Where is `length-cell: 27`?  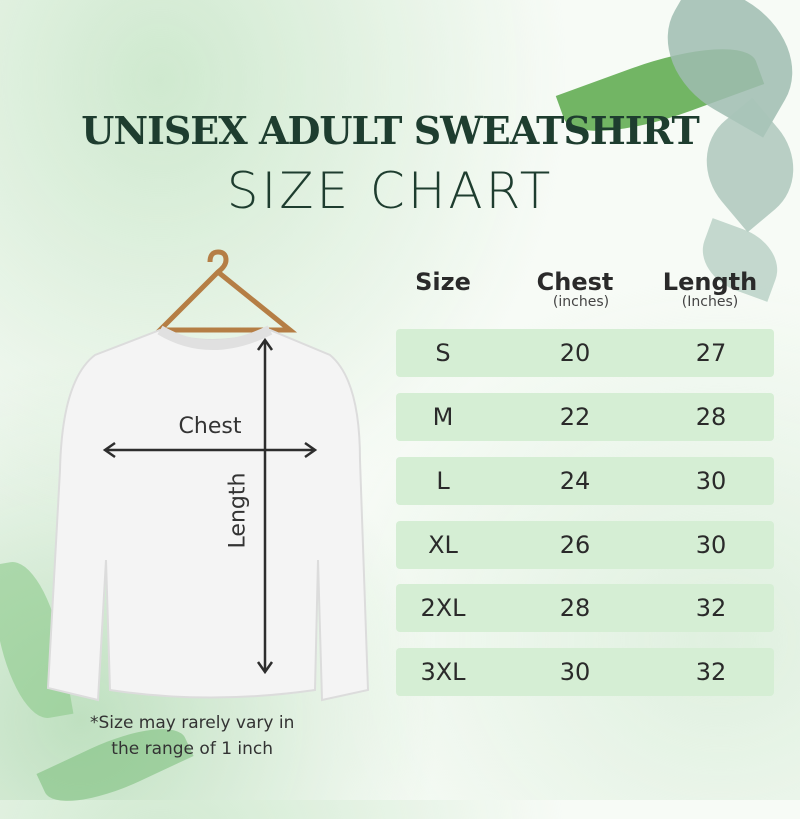
length-cell: 27 is located at coordinates (711, 353).